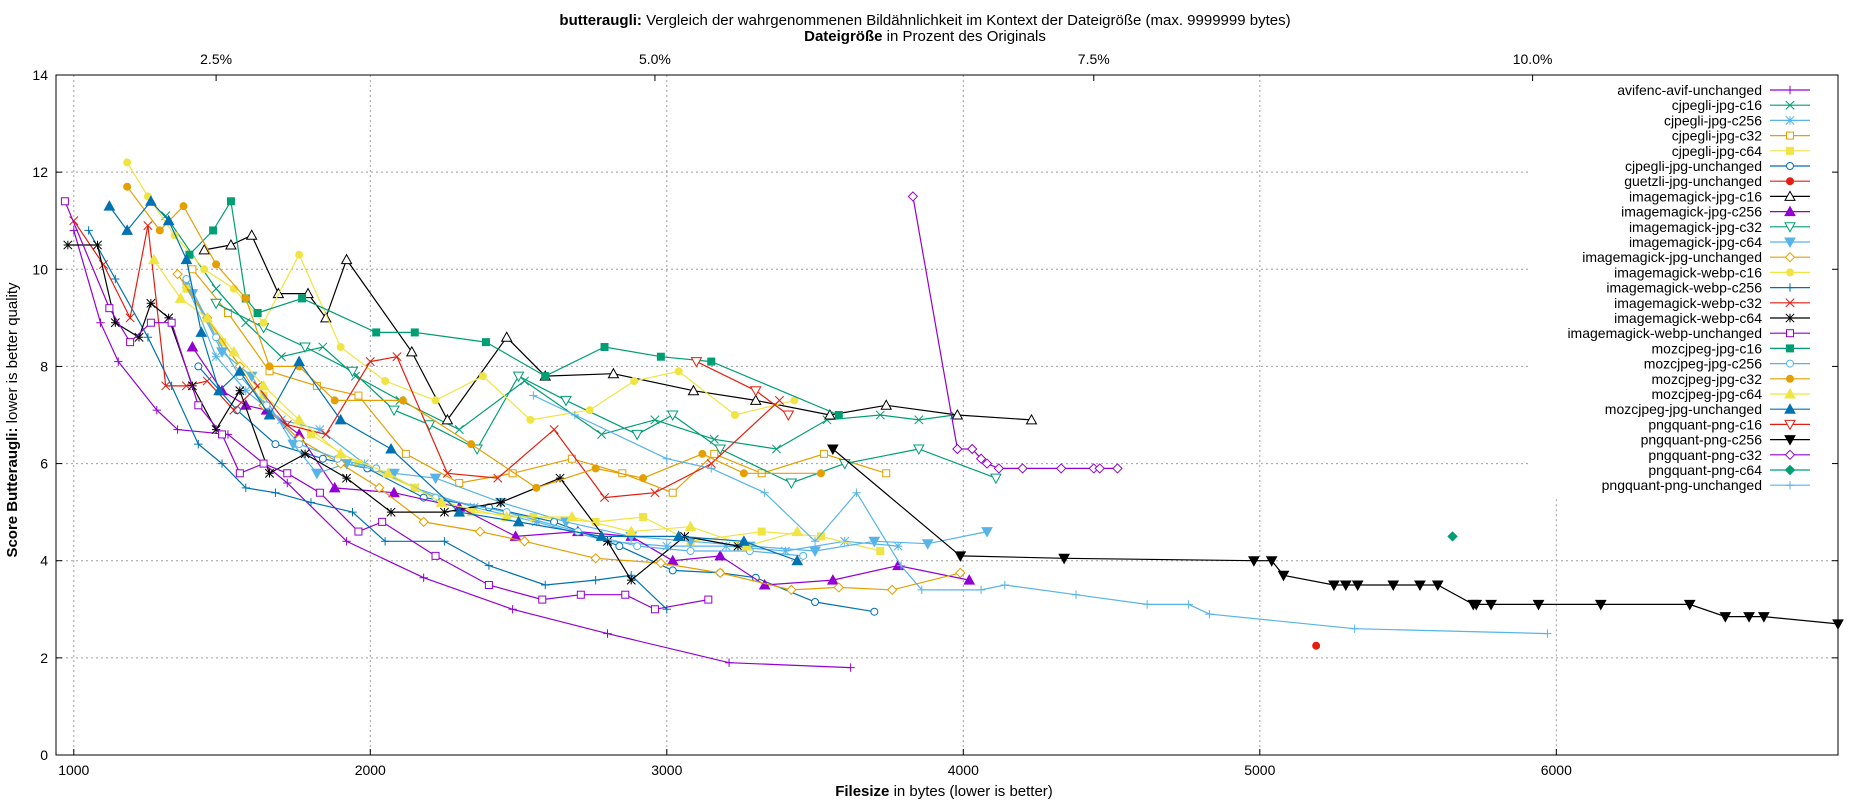 This screenshot has width=1850, height=800. I want to click on legend-label: cjpegli-jpg-unchanged, so click(1693, 166).